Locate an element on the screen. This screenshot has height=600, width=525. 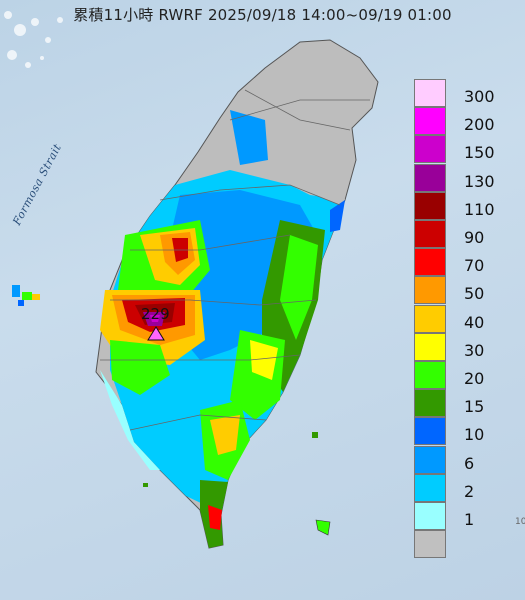
legend-label: 150 is located at coordinates (479, 152).